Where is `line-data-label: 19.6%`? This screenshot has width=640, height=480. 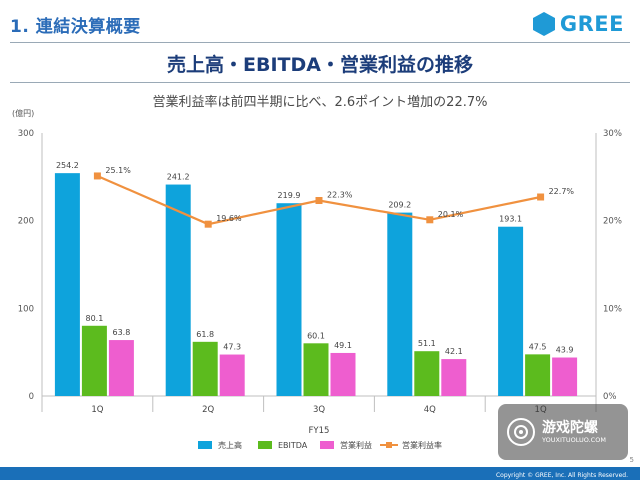 line-data-label: 19.6% is located at coordinates (229, 218).